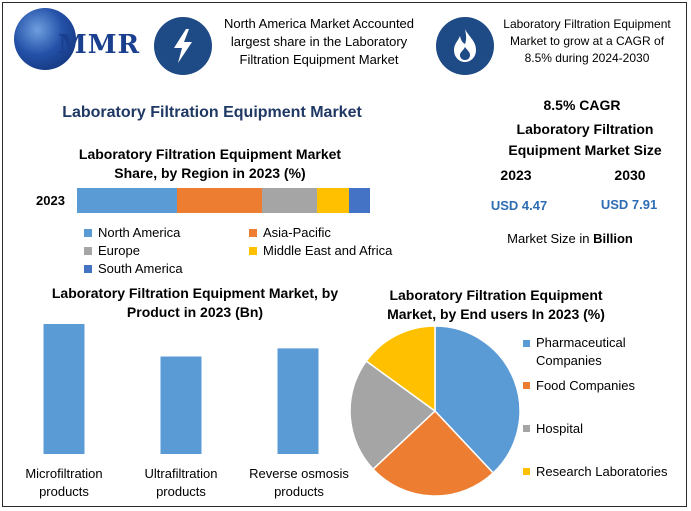 The width and height of the screenshot is (691, 511). I want to click on pie-legend-food: Food Companies, so click(585, 385).